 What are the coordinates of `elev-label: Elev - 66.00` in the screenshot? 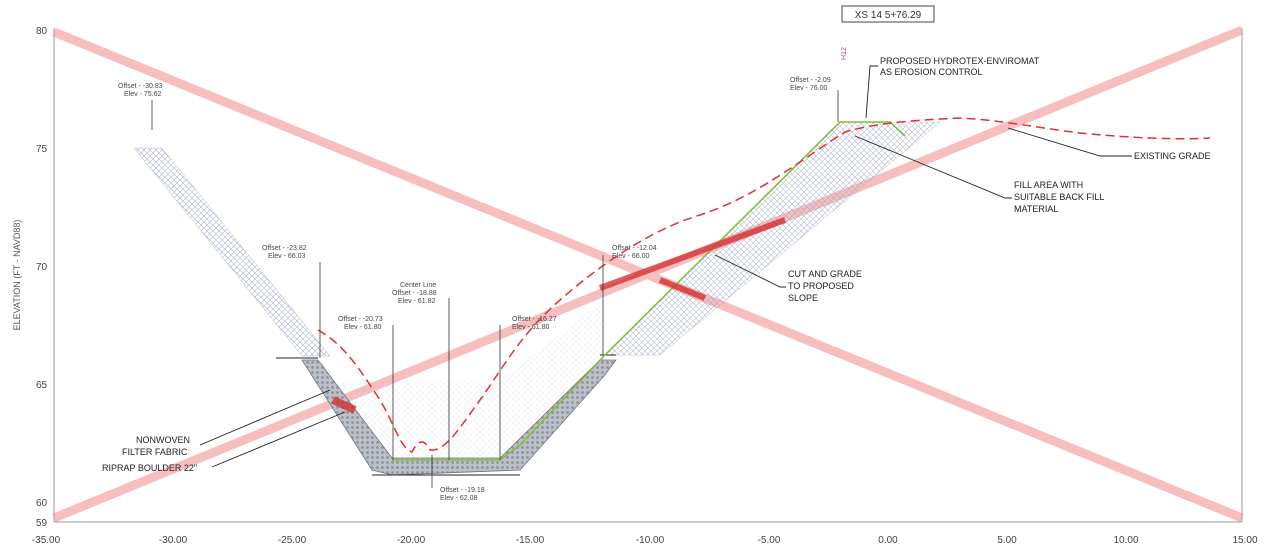 It's located at (630, 256).